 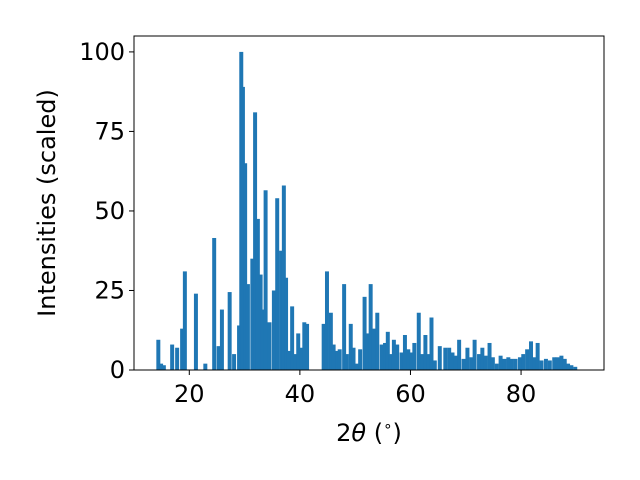 I want to click on x-axis-label: 2θ (∘), so click(x=369, y=432).